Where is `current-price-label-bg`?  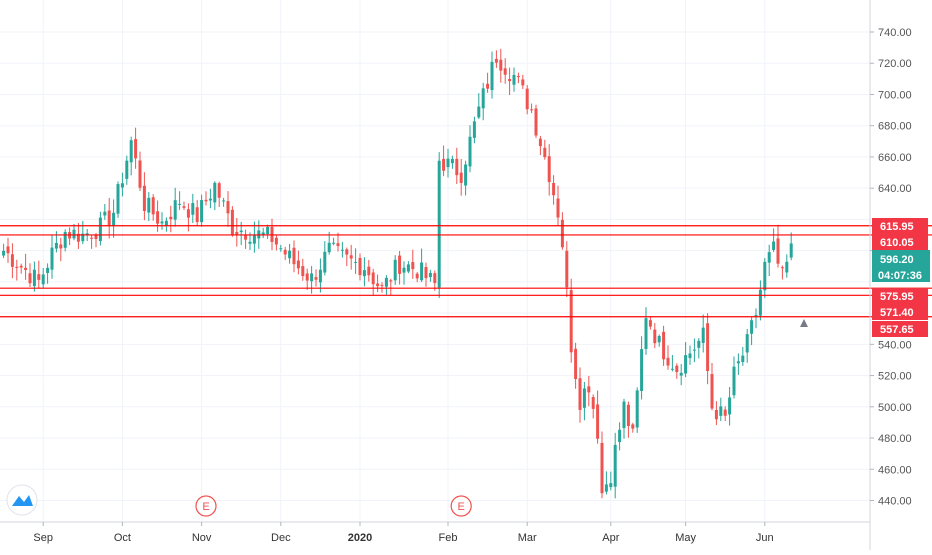
current-price-label-bg is located at coordinates (901, 266).